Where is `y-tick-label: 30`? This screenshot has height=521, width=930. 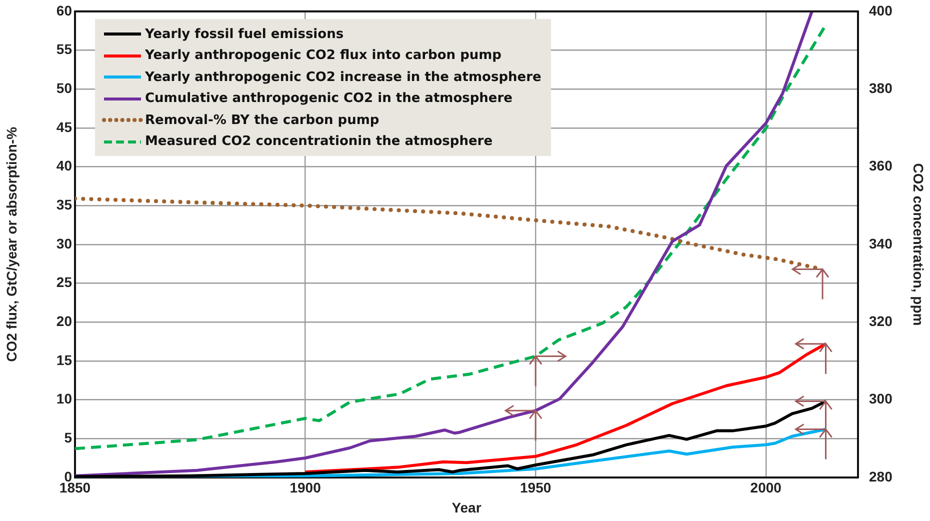 y-tick-label: 30 is located at coordinates (64, 243).